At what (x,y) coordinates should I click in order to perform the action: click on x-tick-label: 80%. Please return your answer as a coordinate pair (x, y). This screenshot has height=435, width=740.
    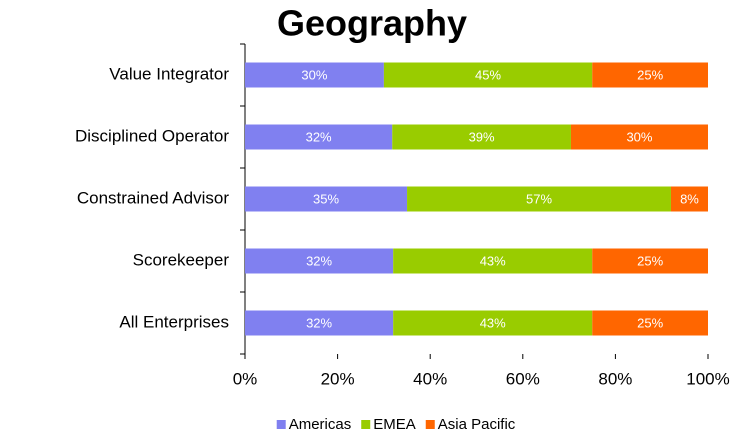
    Looking at the image, I should click on (615, 378).